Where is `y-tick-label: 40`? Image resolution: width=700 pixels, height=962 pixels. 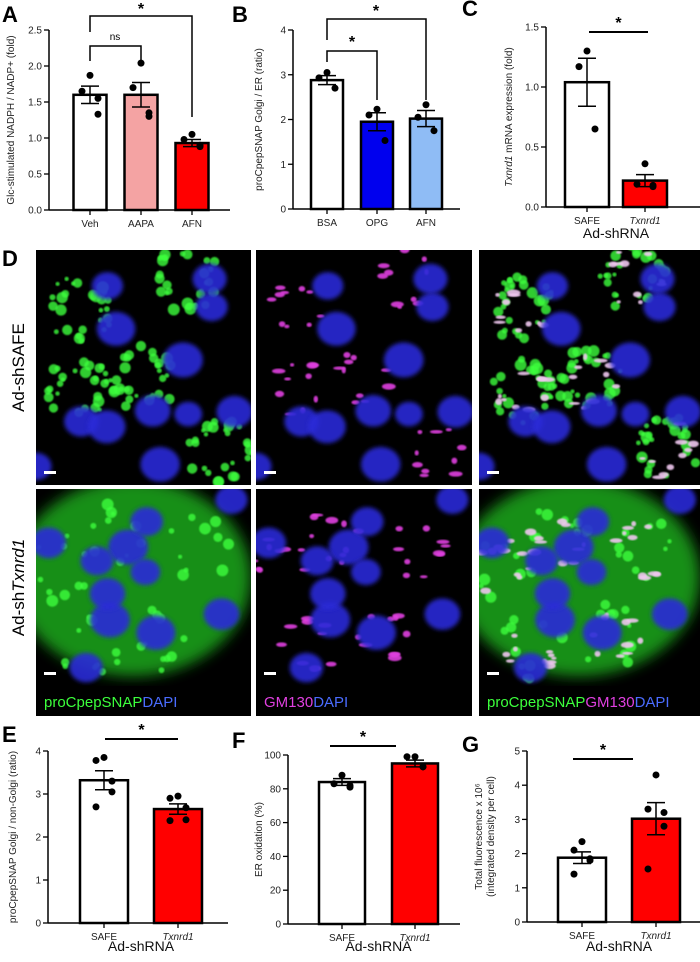
y-tick-label: 40 is located at coordinates (276, 857).